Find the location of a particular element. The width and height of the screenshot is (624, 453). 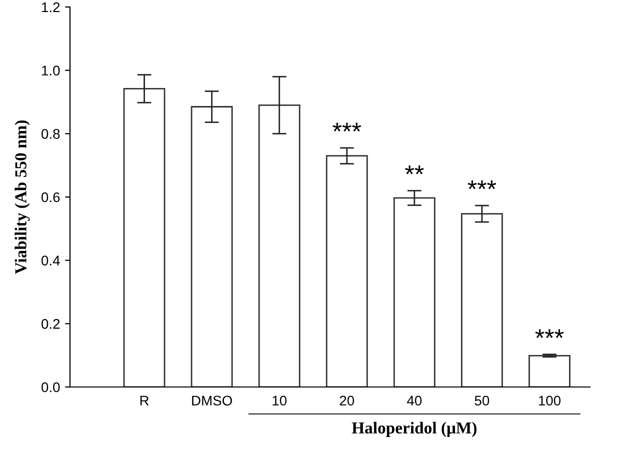

y-tick-label: 0.0 is located at coordinates (51, 387).